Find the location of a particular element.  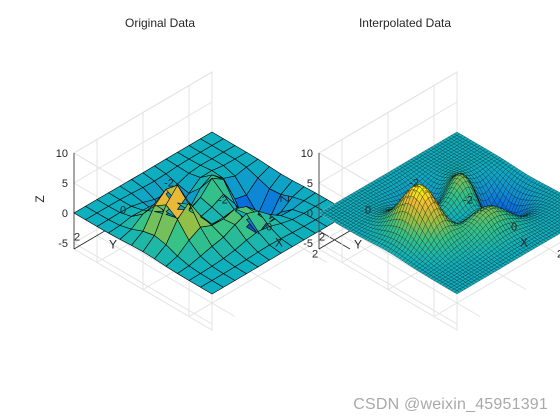

chart-title: Interpolated Data is located at coordinates (405, 23).